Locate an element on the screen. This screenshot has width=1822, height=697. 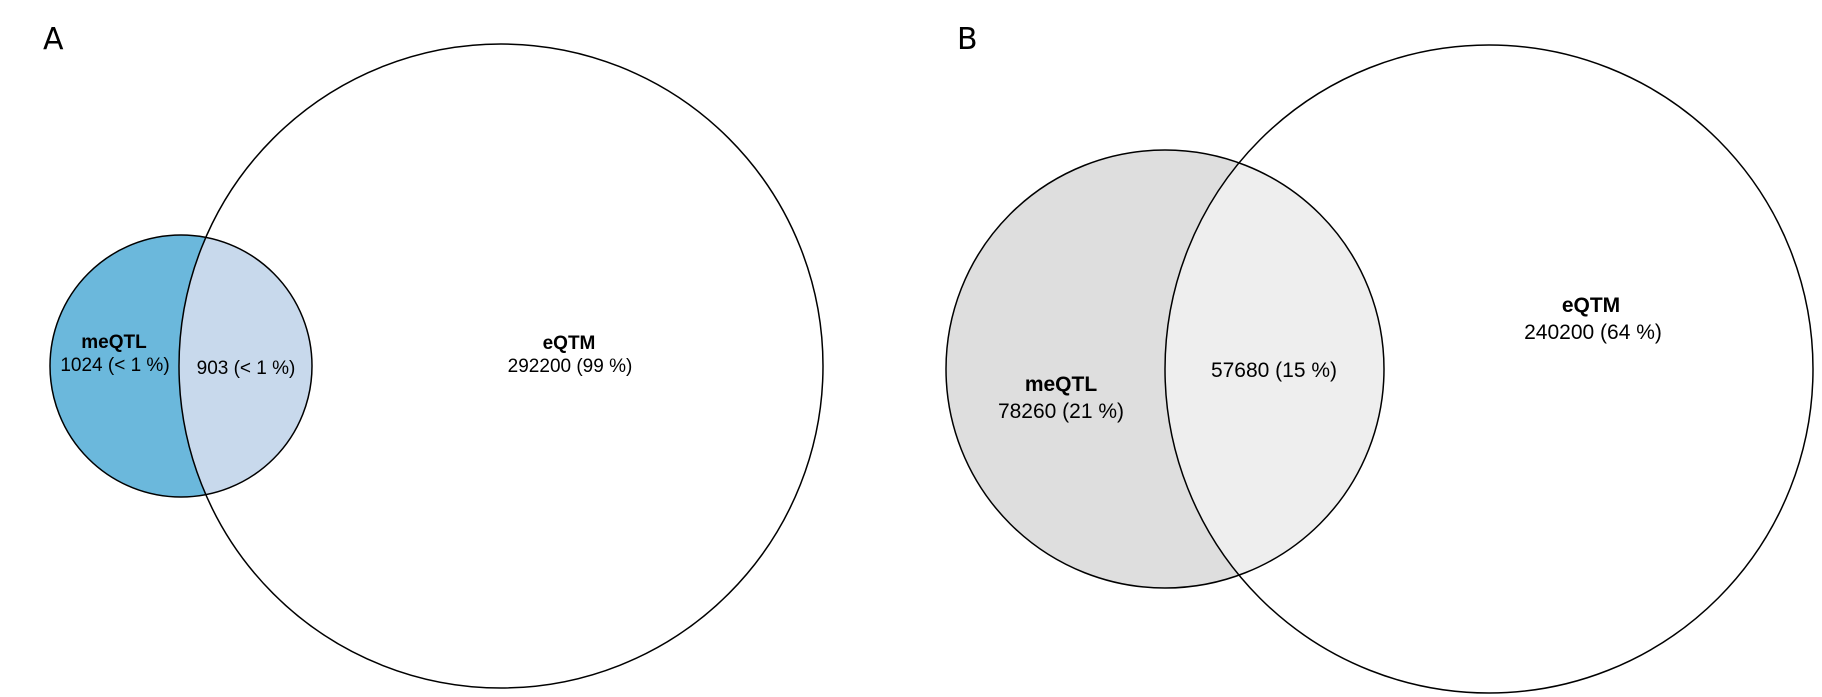
panel-a-overlap-count: 903 (< 1 %) is located at coordinates (246, 368).